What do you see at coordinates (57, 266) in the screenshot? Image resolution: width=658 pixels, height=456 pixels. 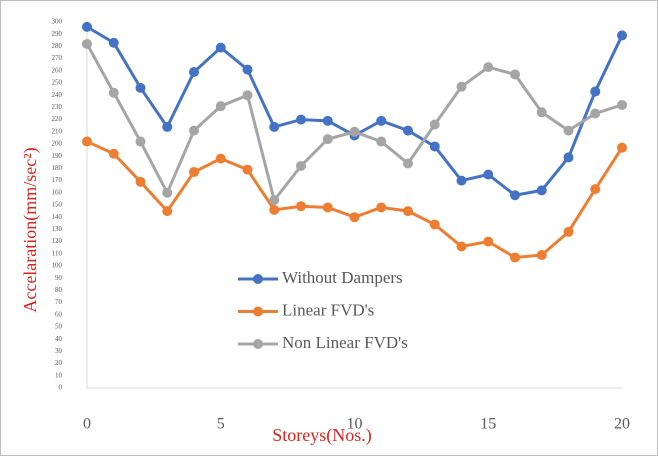 I see `y-tick-label: 100` at bounding box center [57, 266].